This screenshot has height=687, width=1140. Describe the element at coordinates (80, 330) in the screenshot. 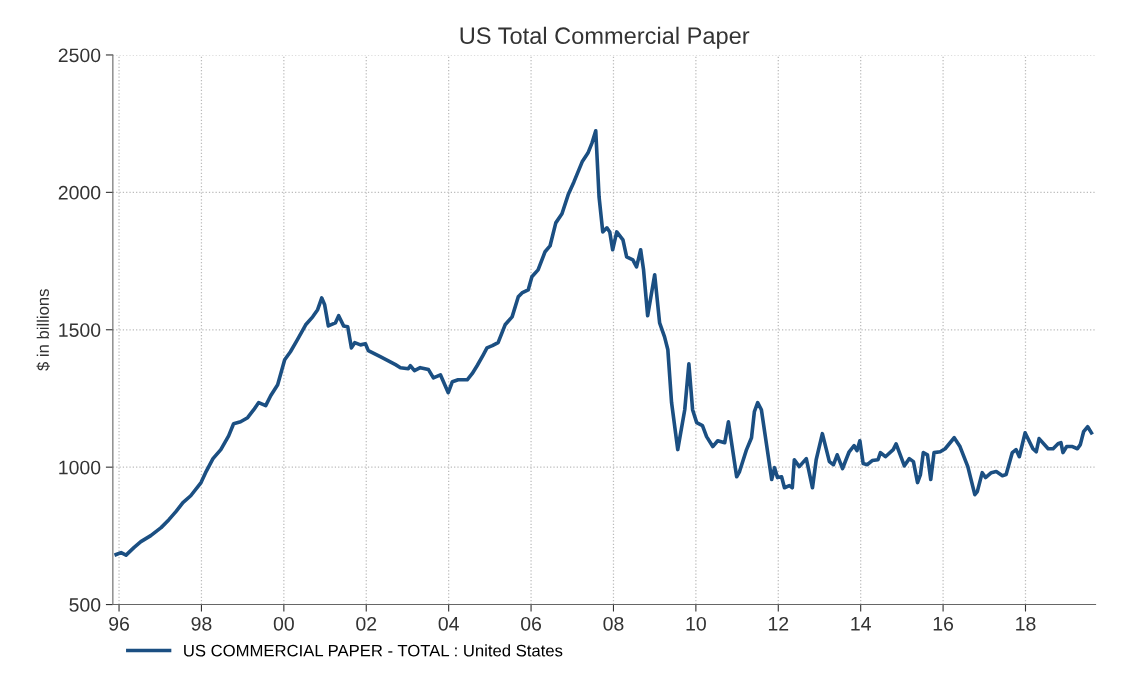

I see `y-tick-label: 1500` at that location.